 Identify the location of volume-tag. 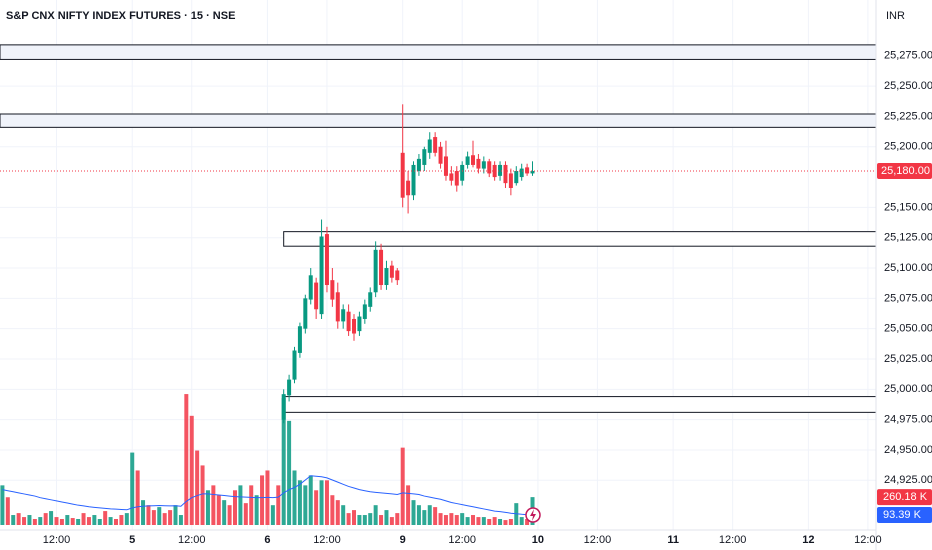
(904, 497).